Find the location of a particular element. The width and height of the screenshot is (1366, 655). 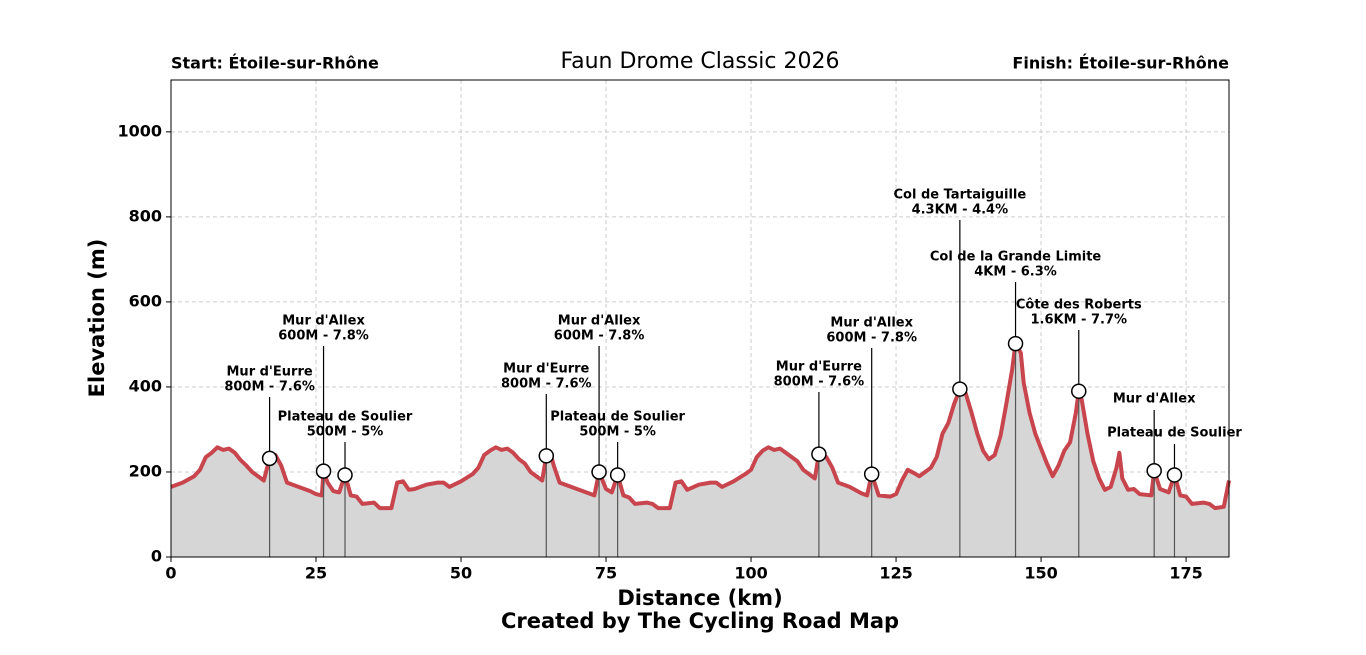

footer: Created by The Cycling Road Map is located at coordinates (700, 621).